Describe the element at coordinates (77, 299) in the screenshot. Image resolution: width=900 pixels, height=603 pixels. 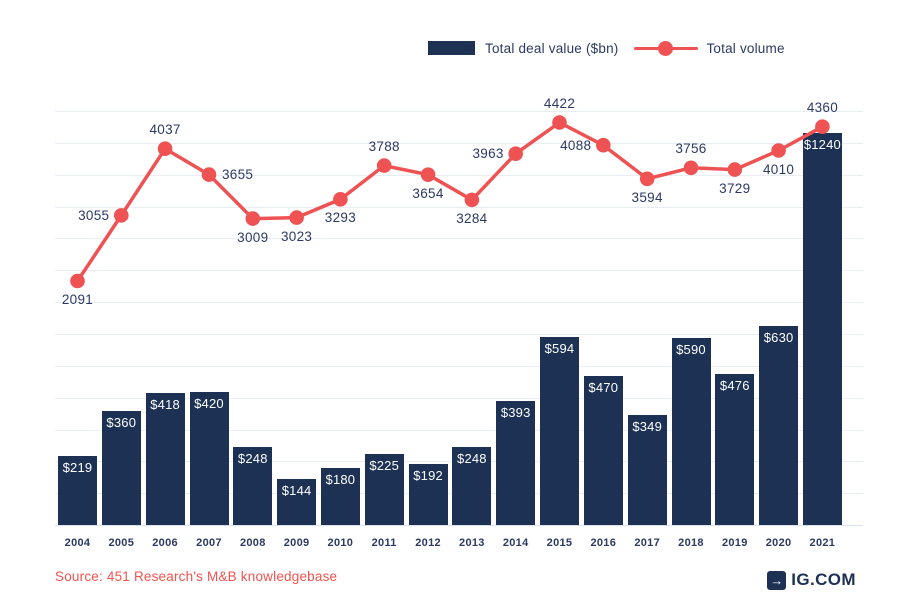
I see `volume-value-label: 2091` at that location.